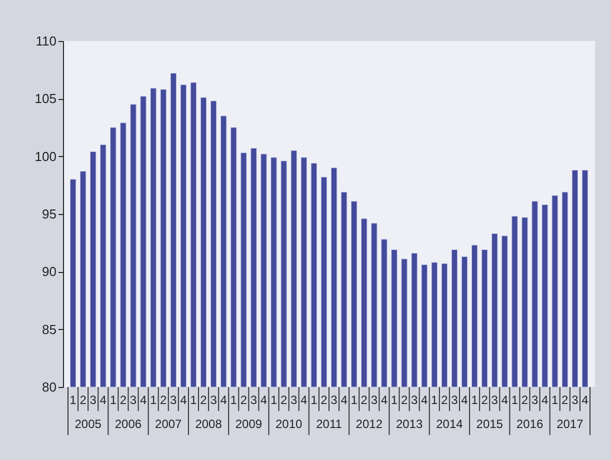 This screenshot has width=611, height=460. I want to click on text: 2006, so click(128, 424).